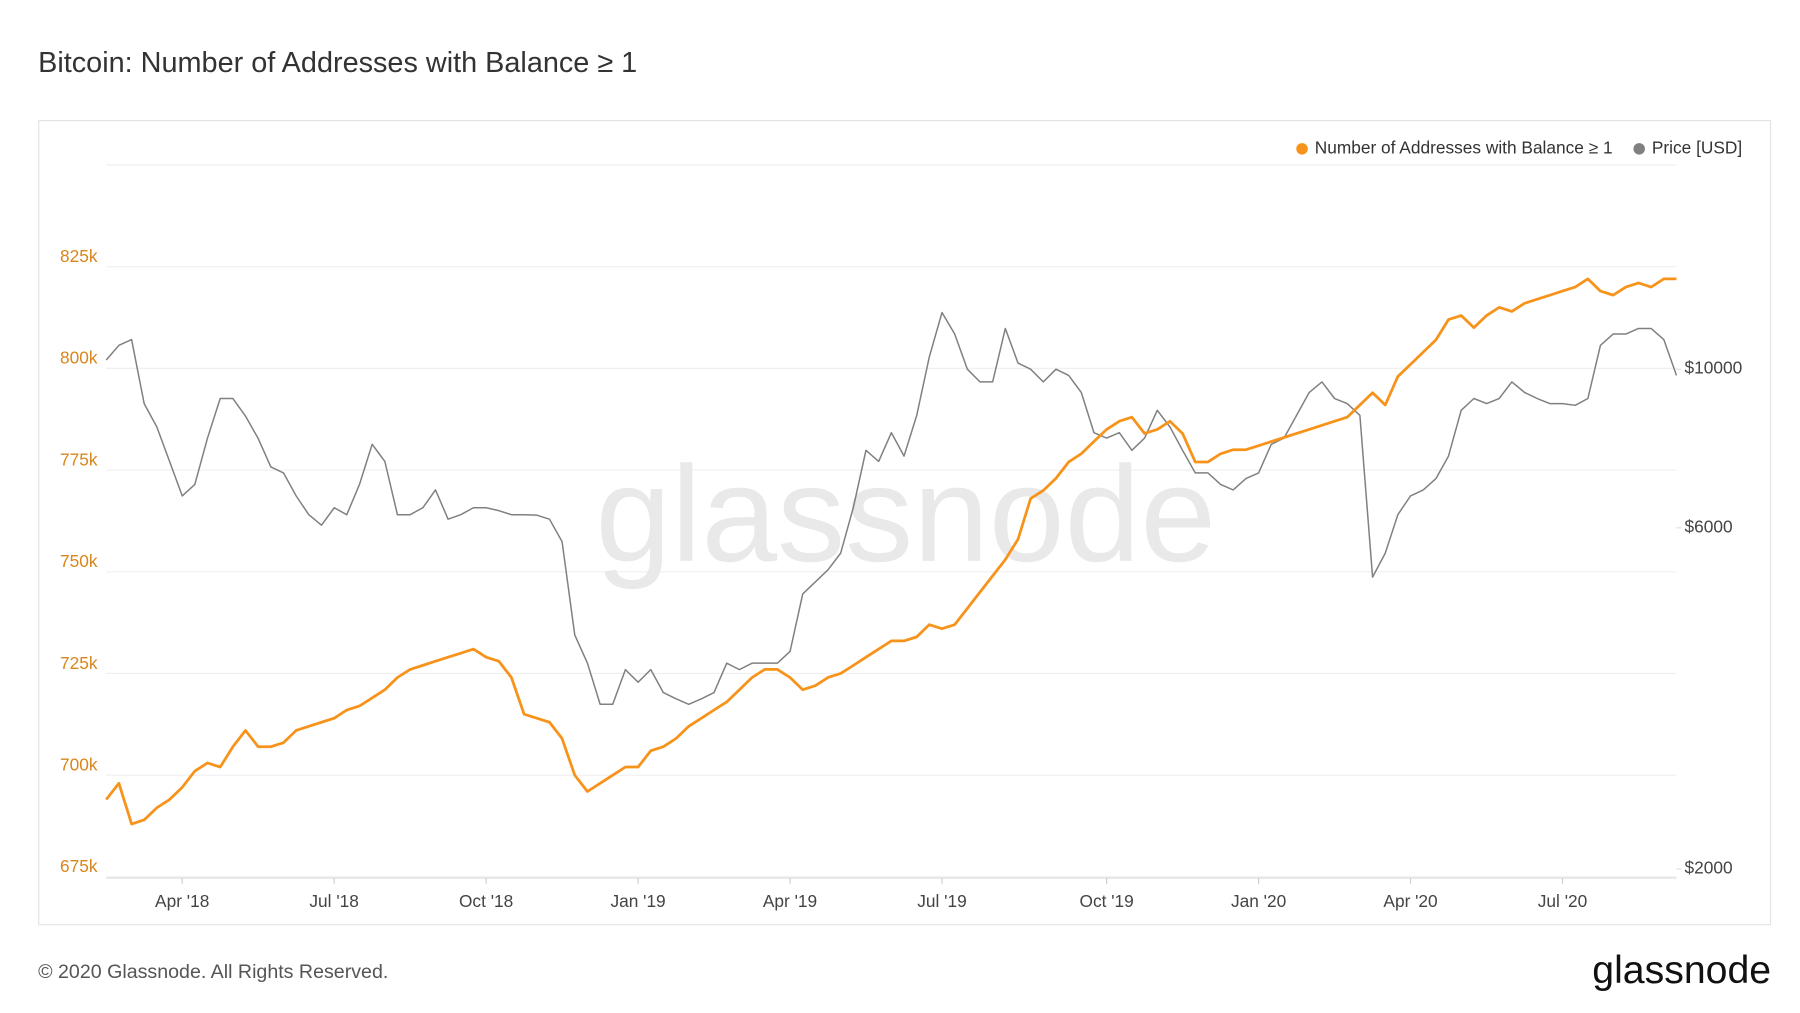 This screenshot has width=1800, height=1013. Describe the element at coordinates (790, 901) in the screenshot. I see `x-tick-label: Apr '19` at that location.